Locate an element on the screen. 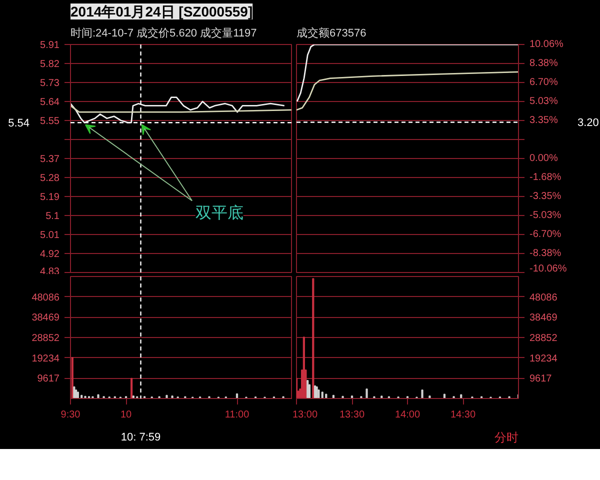 The image size is (600, 480). text: -1.68% is located at coordinates (546, 178).